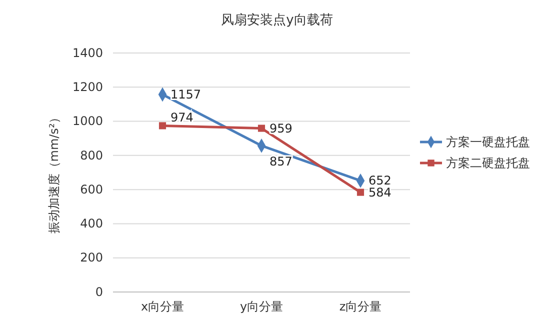  Describe the element at coordinates (87, 121) in the screenshot. I see `y-tick-label: 1000` at that location.